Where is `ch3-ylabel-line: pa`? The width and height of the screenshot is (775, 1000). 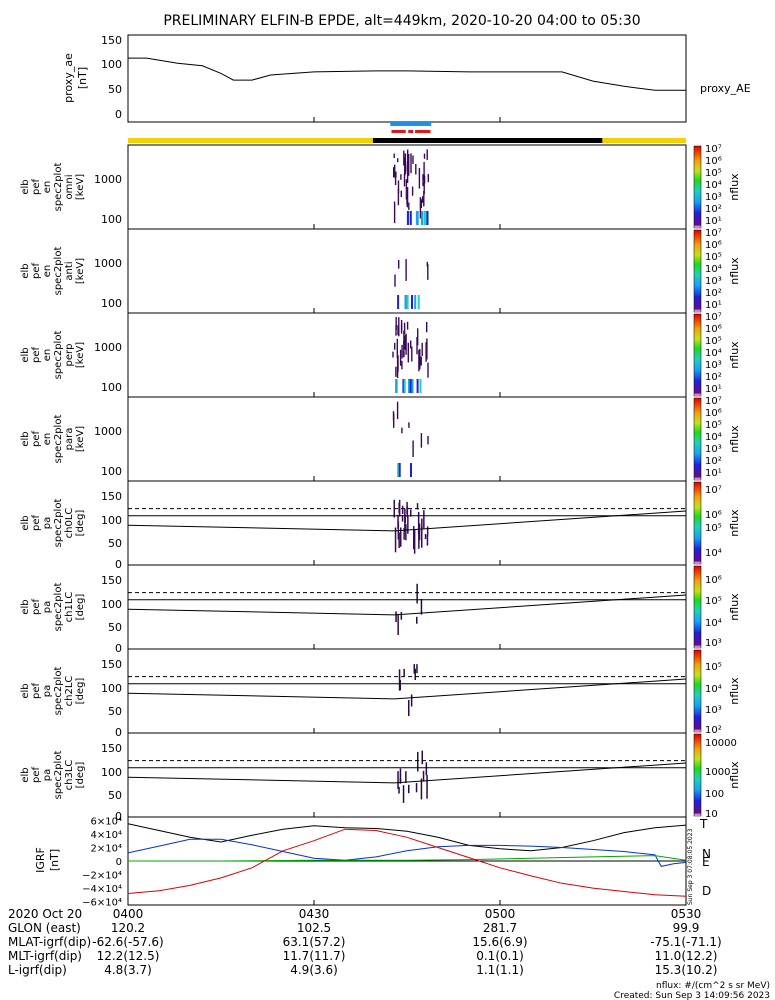
ch3-ylabel-line: pa is located at coordinates (47, 775).